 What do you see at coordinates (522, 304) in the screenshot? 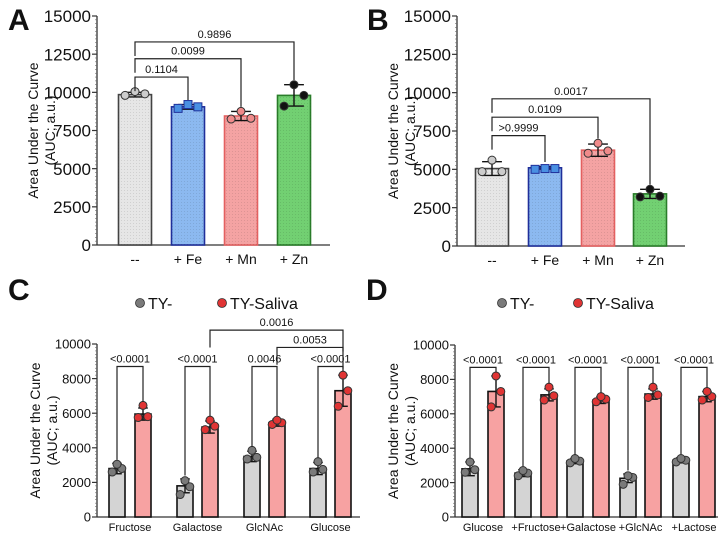
I see `legend-label: TY-` at bounding box center [522, 304].